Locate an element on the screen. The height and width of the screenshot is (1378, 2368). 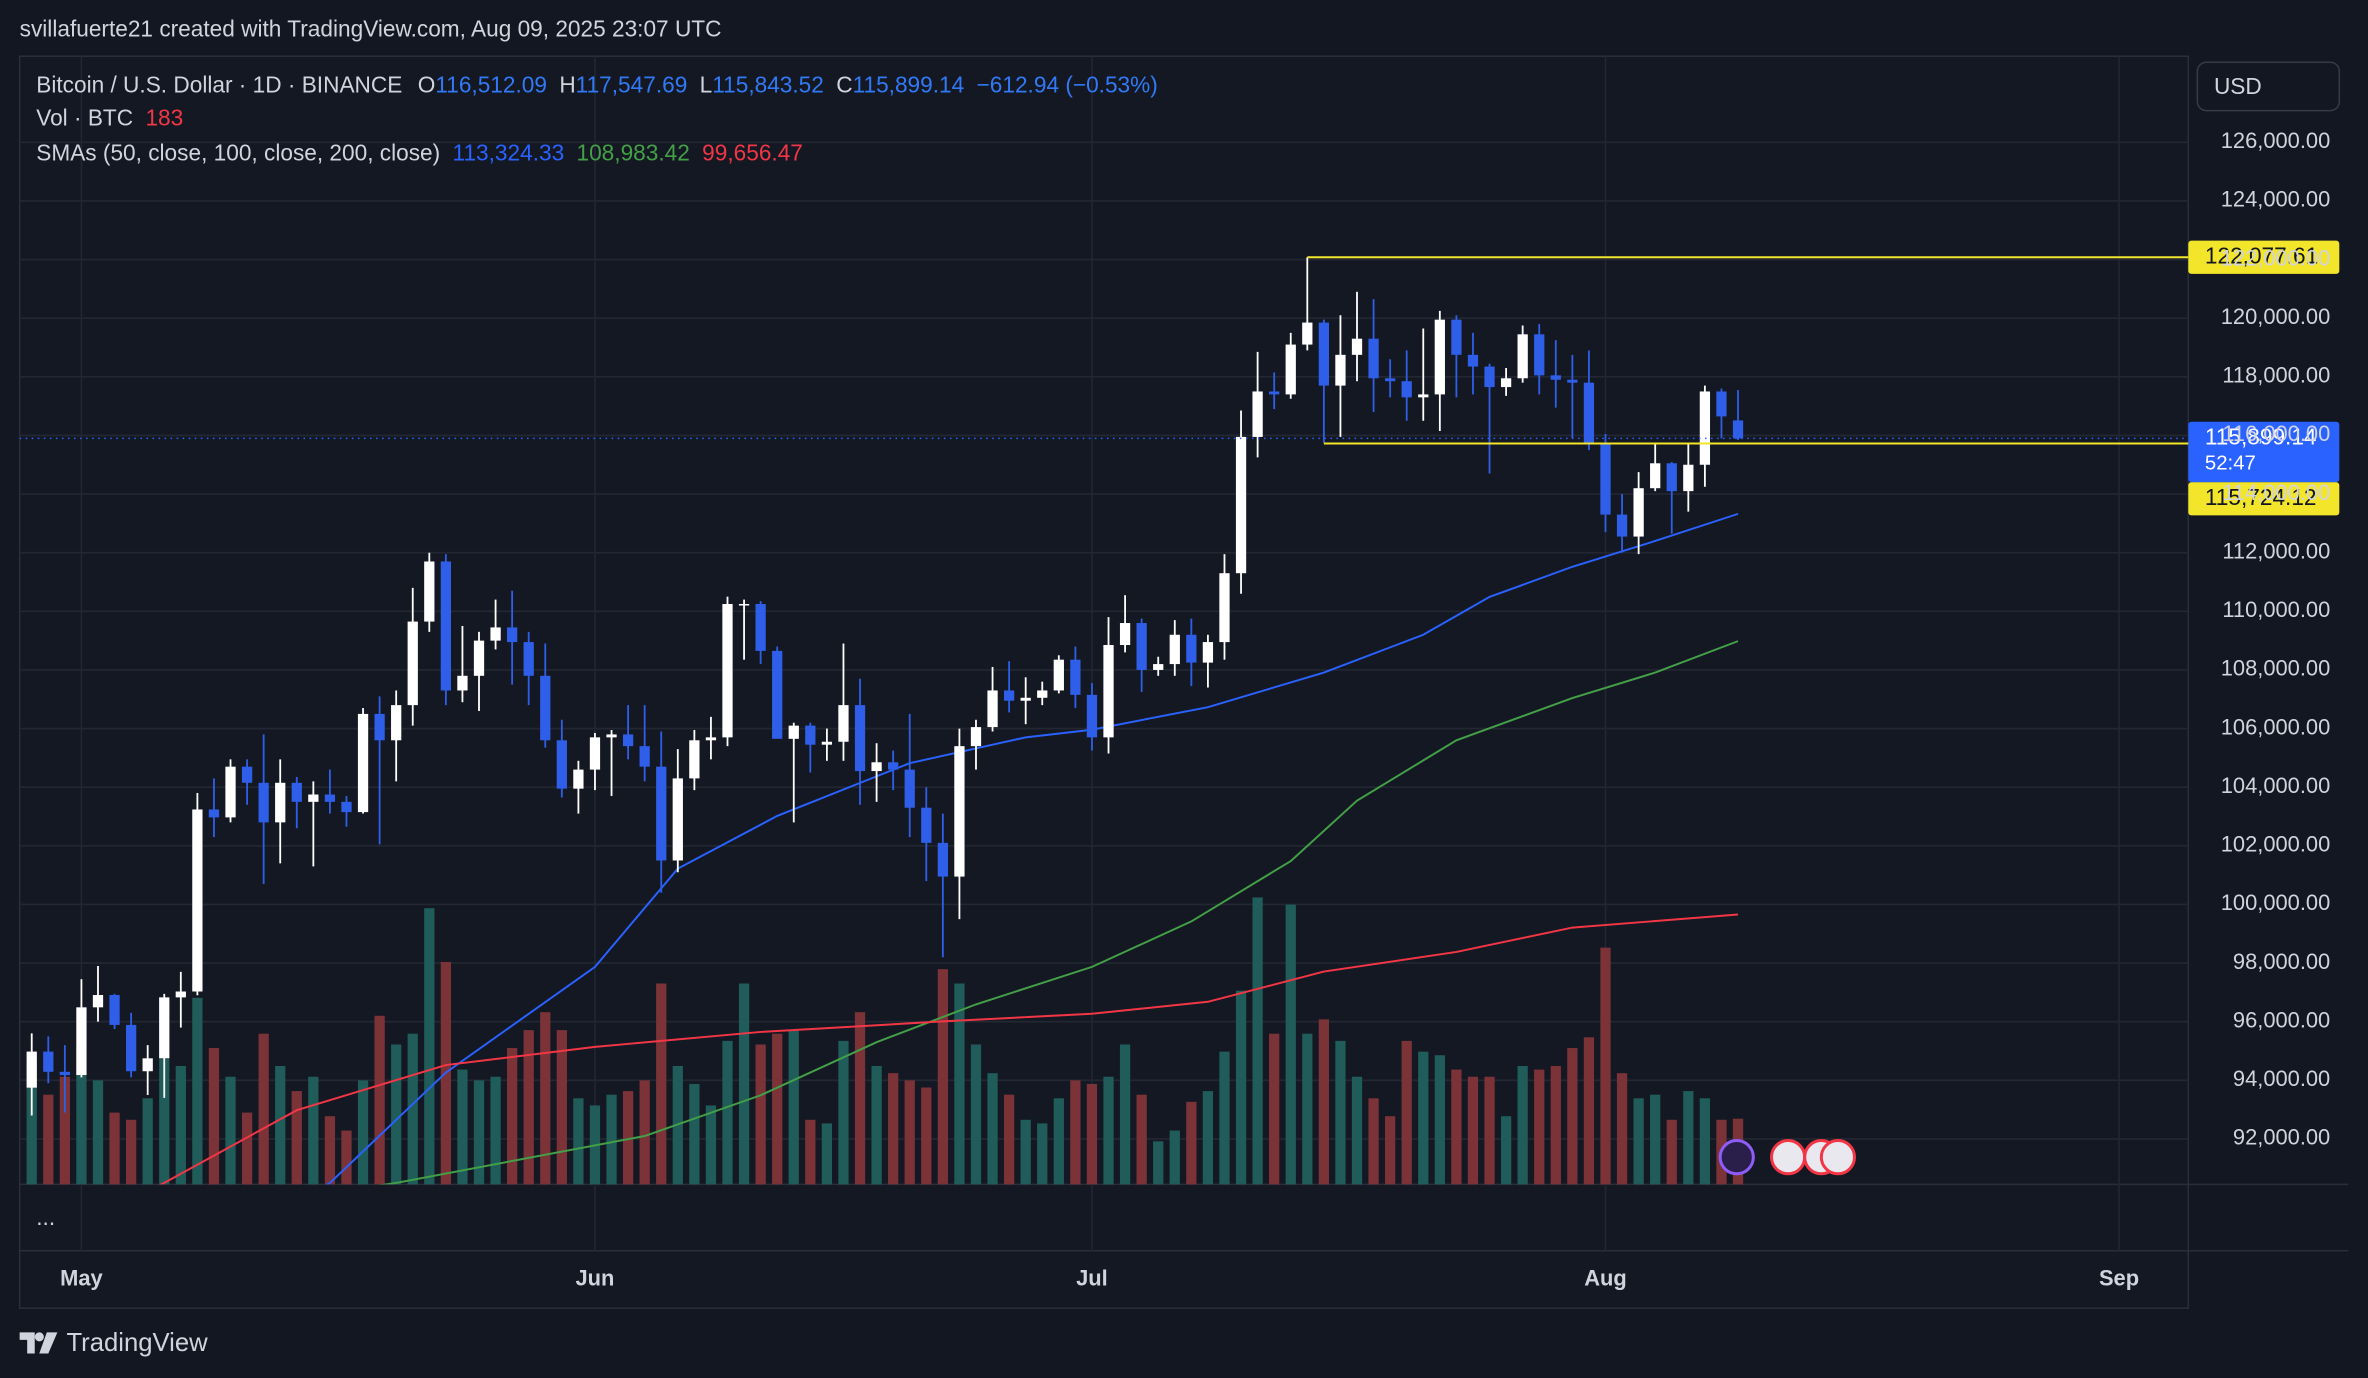
y-tick-label: 104,000.00 is located at coordinates (2275, 785).